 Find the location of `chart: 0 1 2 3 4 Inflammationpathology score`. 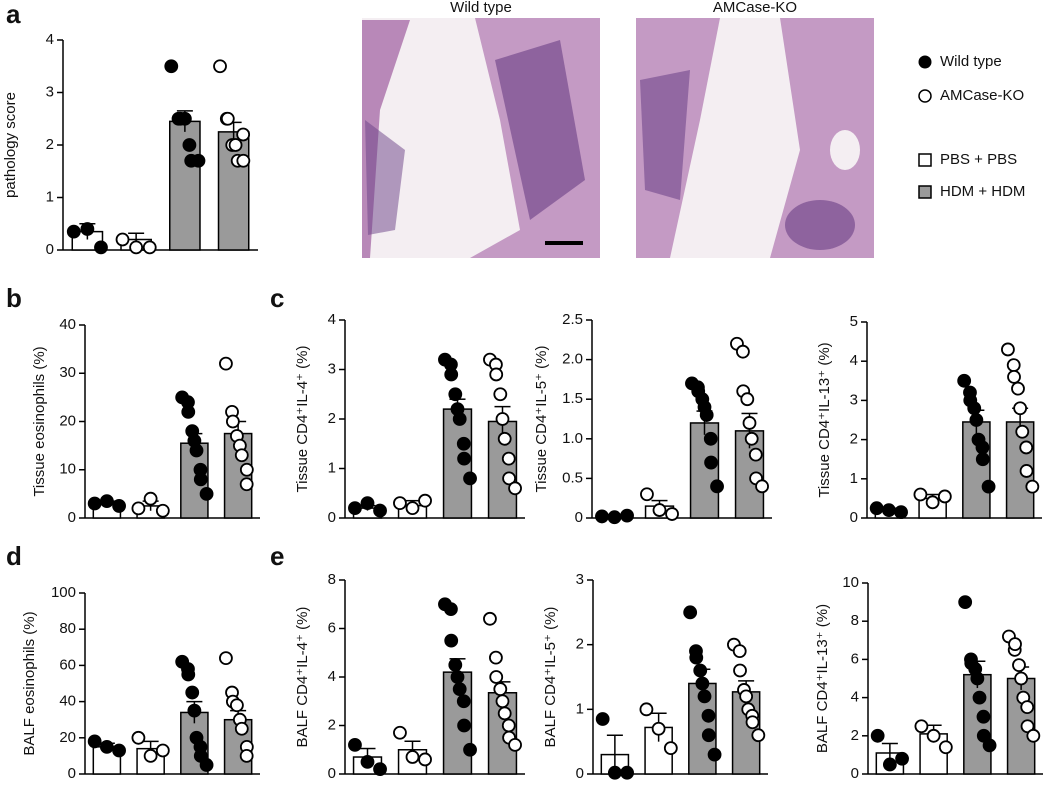

chart: 0 1 2 3 4 Inflammationpathology score is located at coordinates (129, 144).